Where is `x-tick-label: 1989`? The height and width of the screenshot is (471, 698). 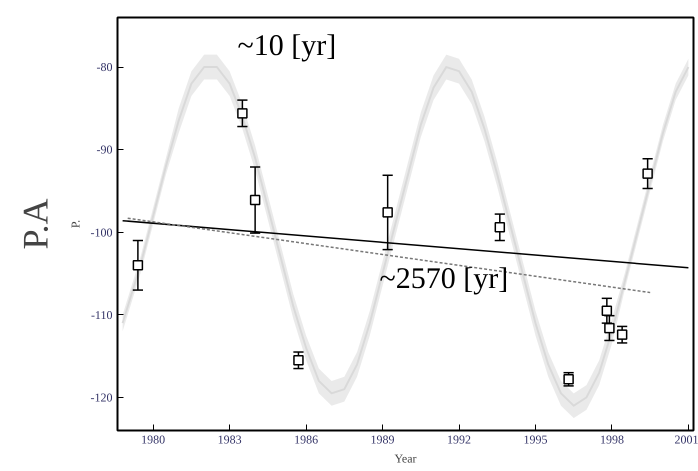
x-tick-label: 1989 is located at coordinates (382, 439).